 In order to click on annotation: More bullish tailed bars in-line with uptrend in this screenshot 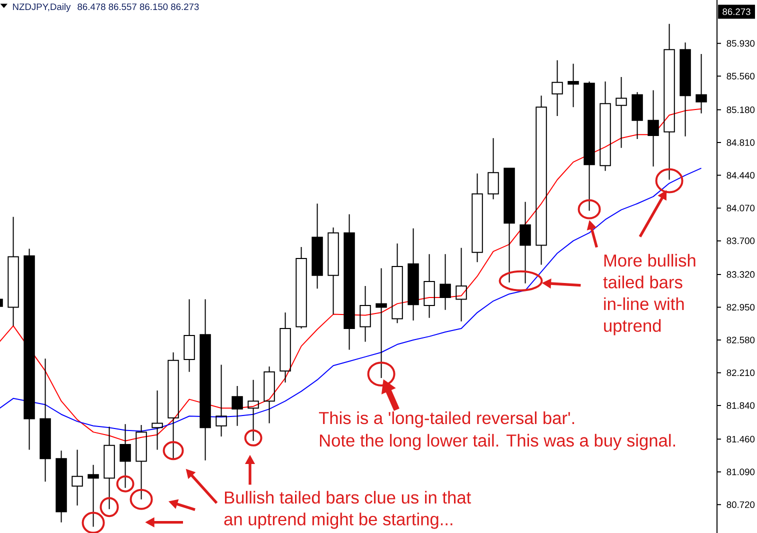, I will do `click(649, 295)`.